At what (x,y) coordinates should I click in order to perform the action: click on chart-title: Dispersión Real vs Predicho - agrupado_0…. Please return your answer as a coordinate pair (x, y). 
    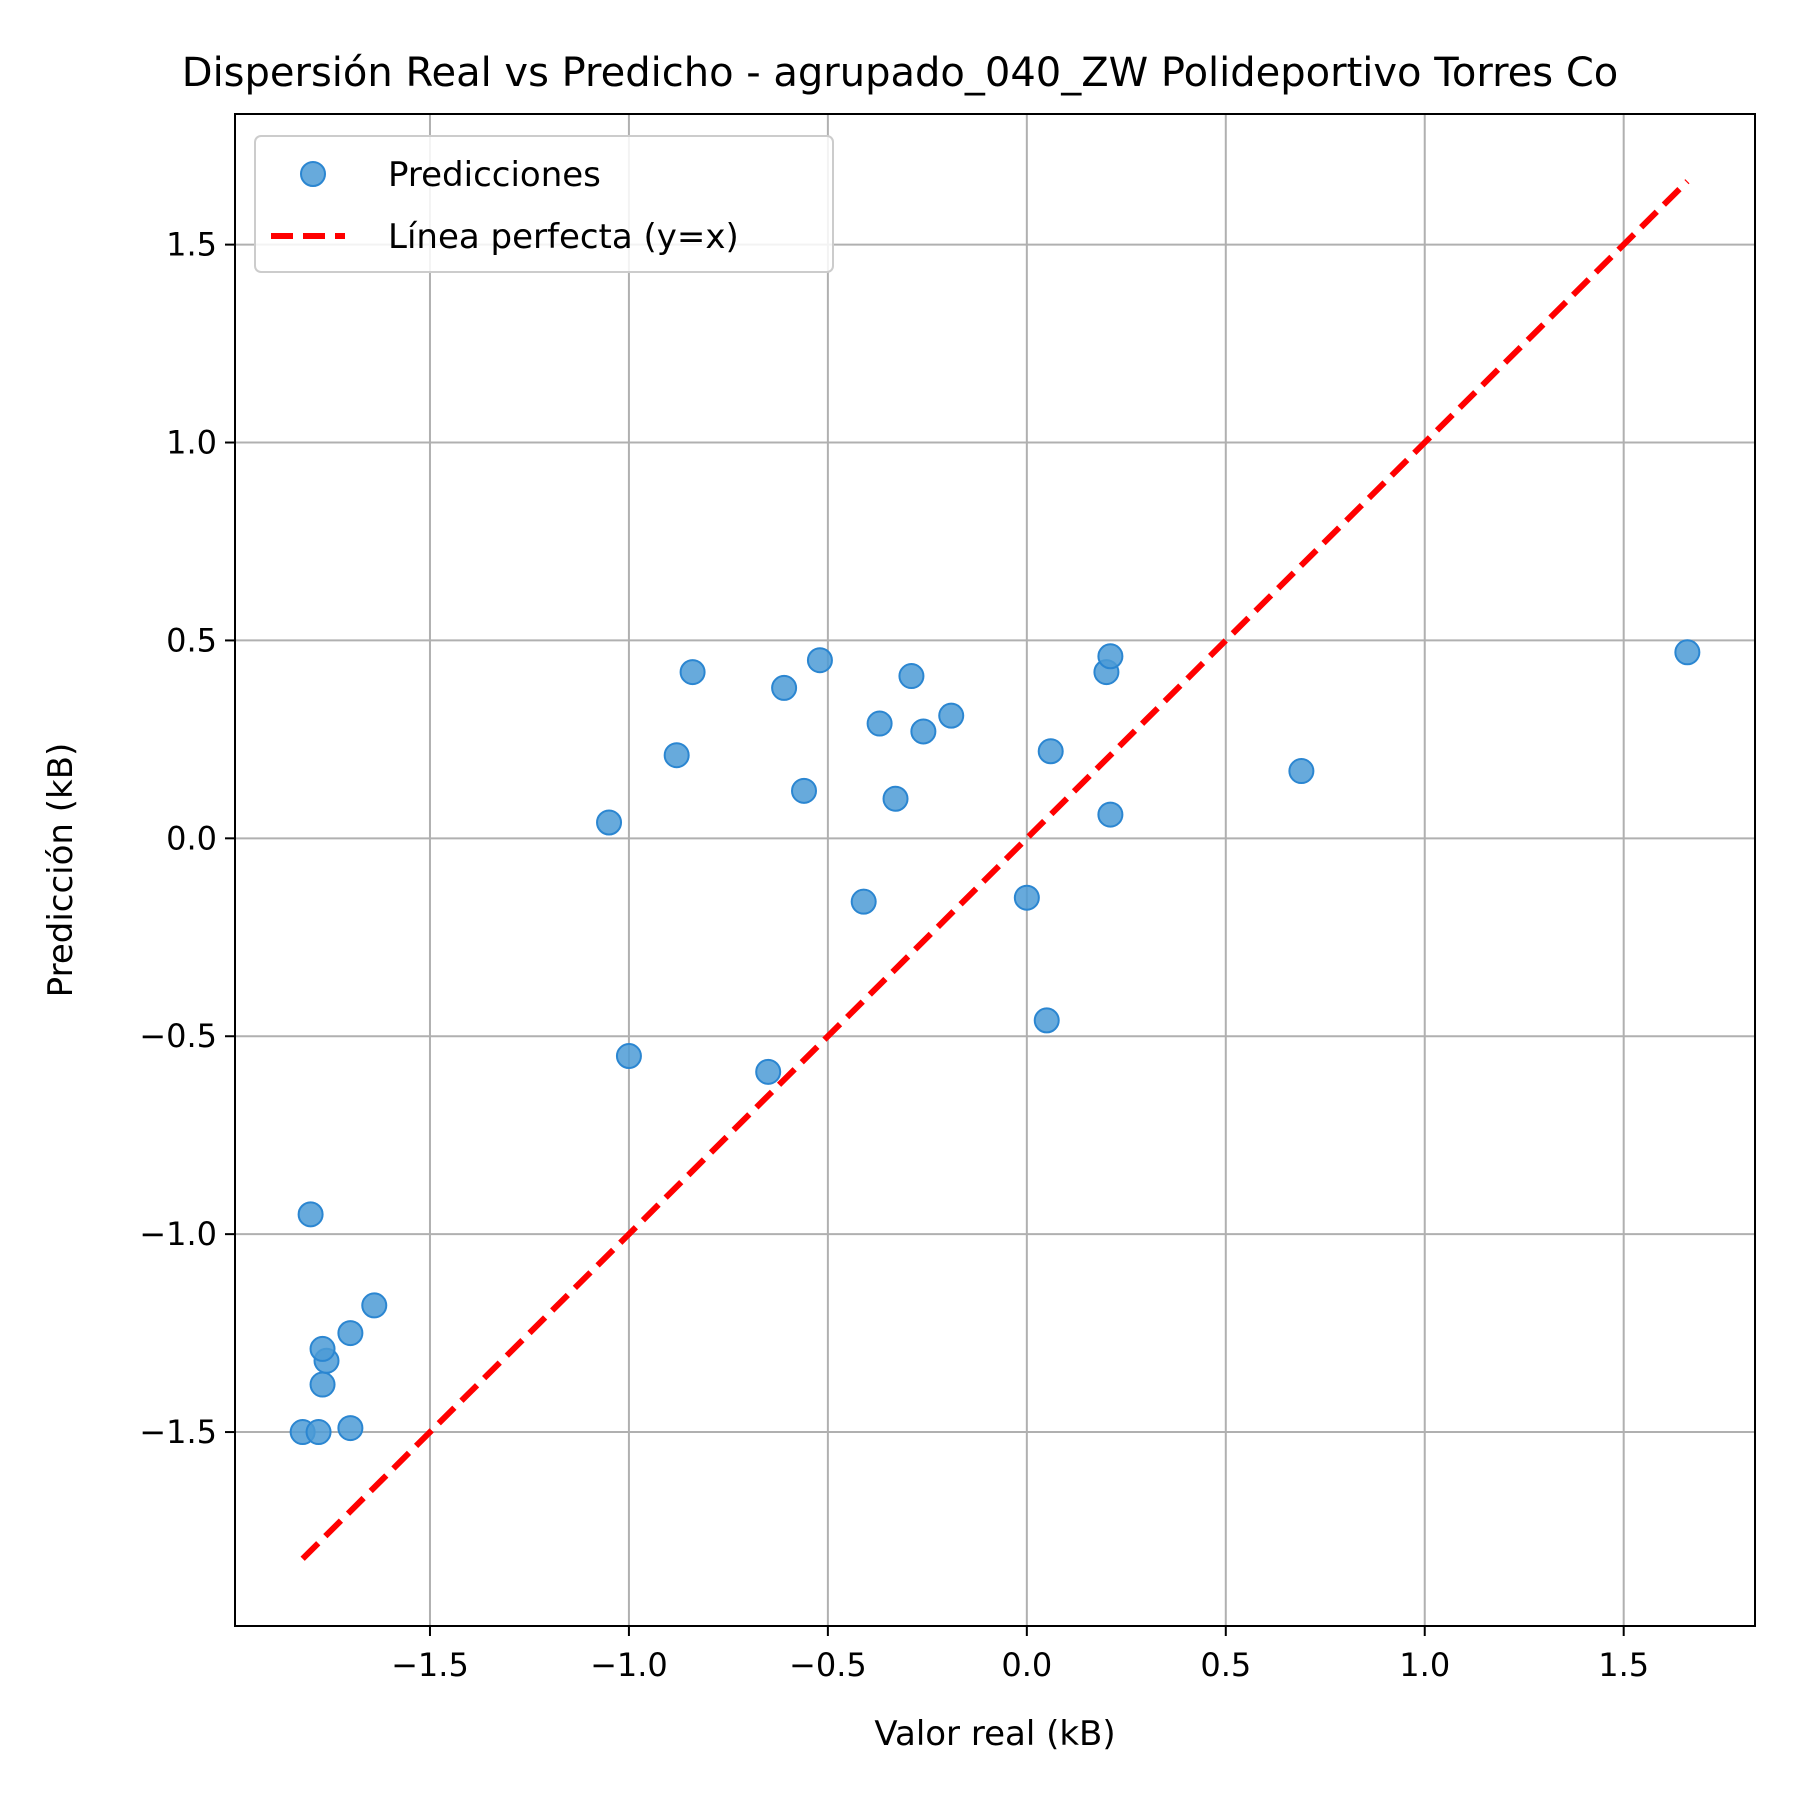
    Looking at the image, I should click on (900, 73).